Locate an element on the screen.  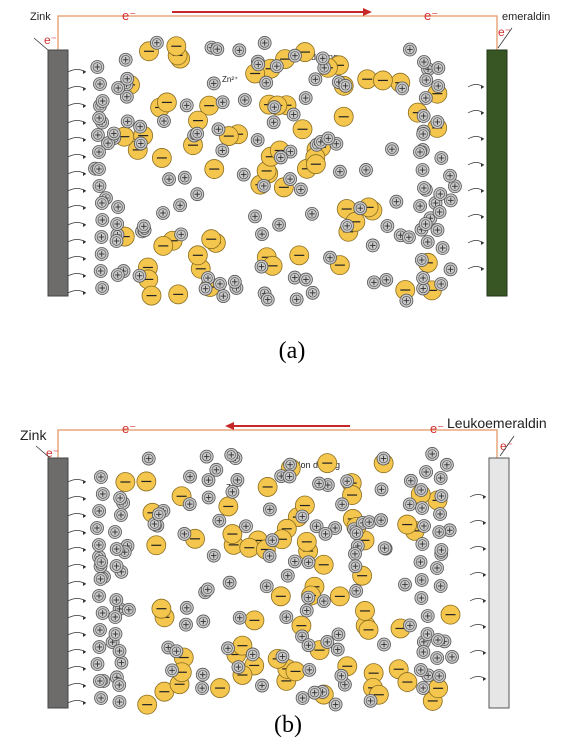
anode-label-b: Zink is located at coordinates (33, 435).